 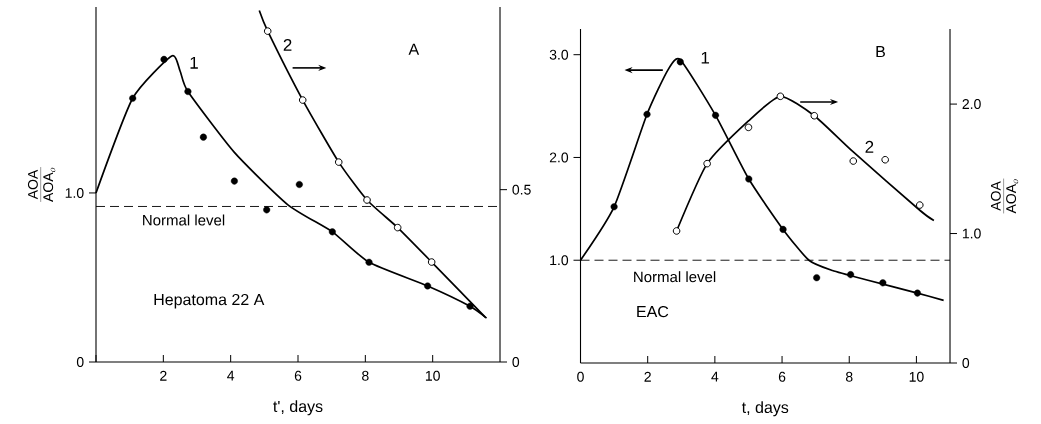 I want to click on y-tick-label: 2.0, so click(x=559, y=157).